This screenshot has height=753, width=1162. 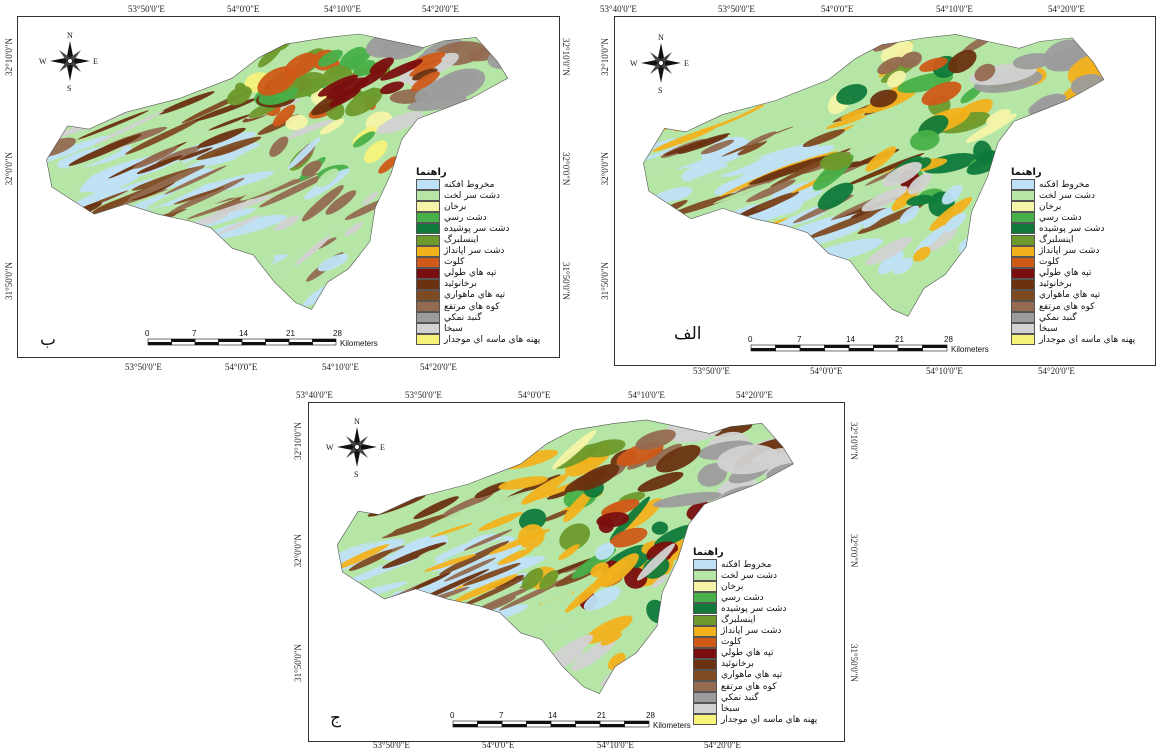 I want to click on lat-coord-label: 32°0'0"N, so click(x=854, y=551).